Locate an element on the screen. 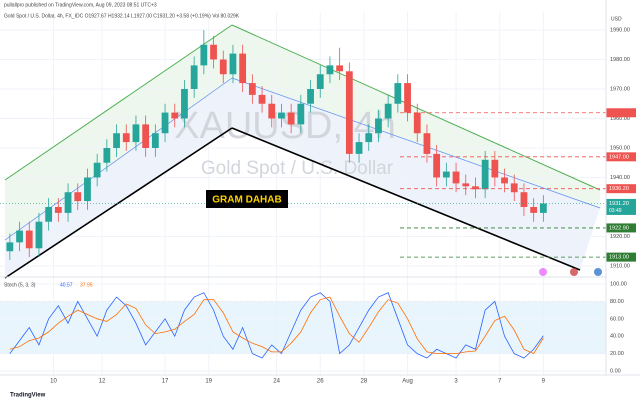 Image resolution: width=640 pixels, height=402 pixels. y-tick-label: 0.00 is located at coordinates (615, 371).